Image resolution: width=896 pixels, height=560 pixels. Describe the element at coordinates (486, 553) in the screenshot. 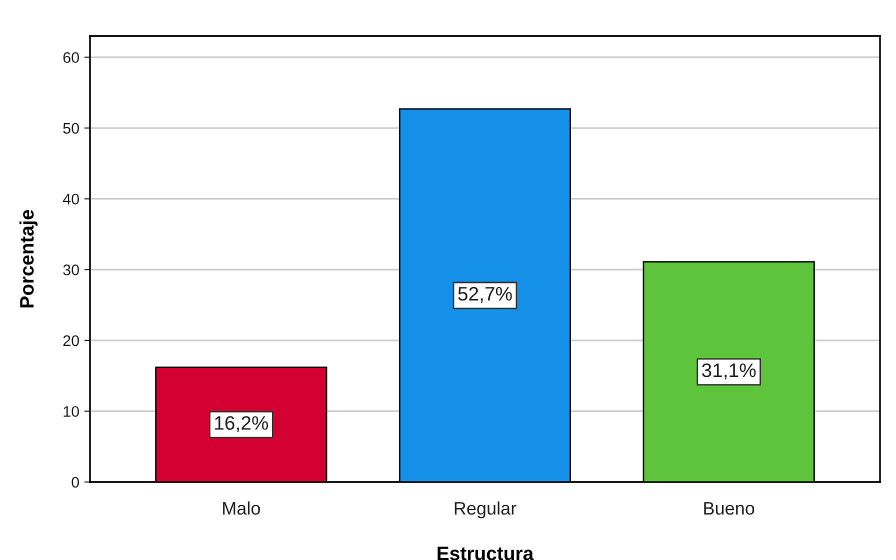

I see `x-axis-title: Estructura` at that location.